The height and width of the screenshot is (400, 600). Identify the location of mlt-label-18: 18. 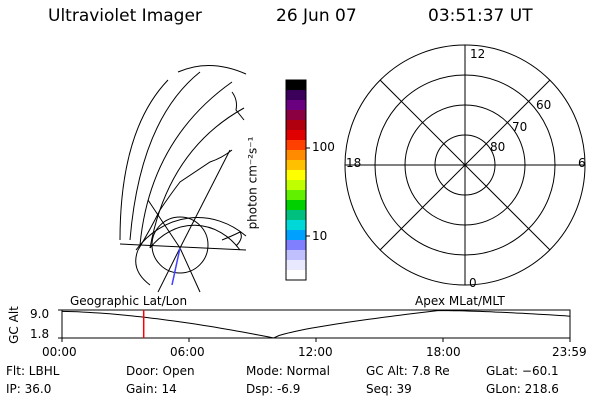
(354, 163).